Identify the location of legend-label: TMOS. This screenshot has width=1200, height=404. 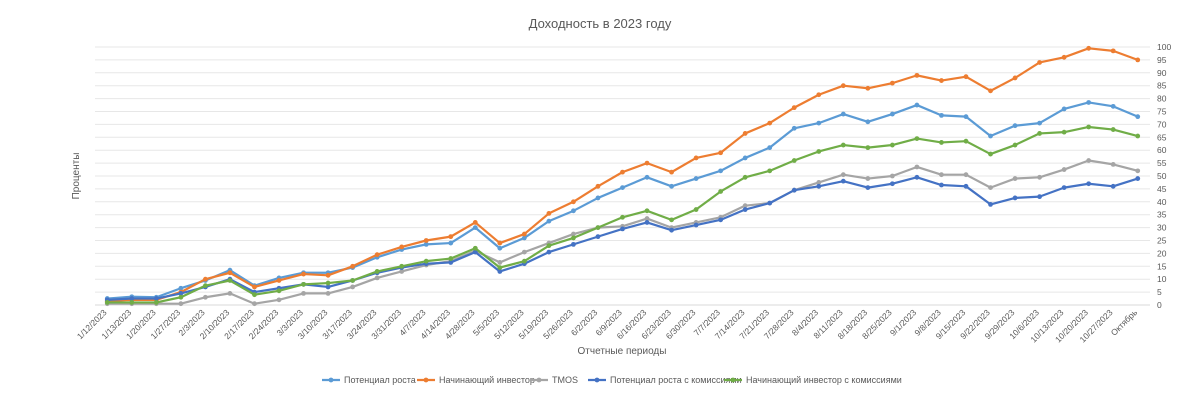
(565, 380).